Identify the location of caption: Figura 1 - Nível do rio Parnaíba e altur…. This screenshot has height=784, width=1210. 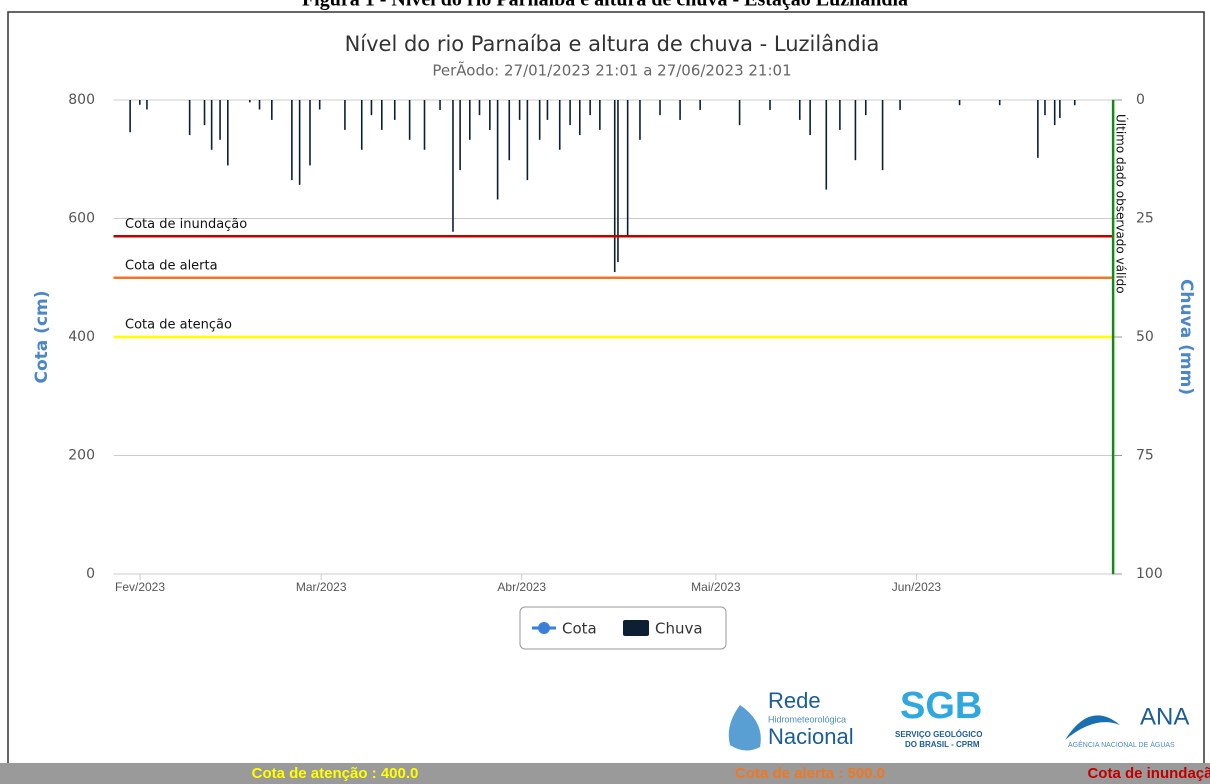
(605, 5).